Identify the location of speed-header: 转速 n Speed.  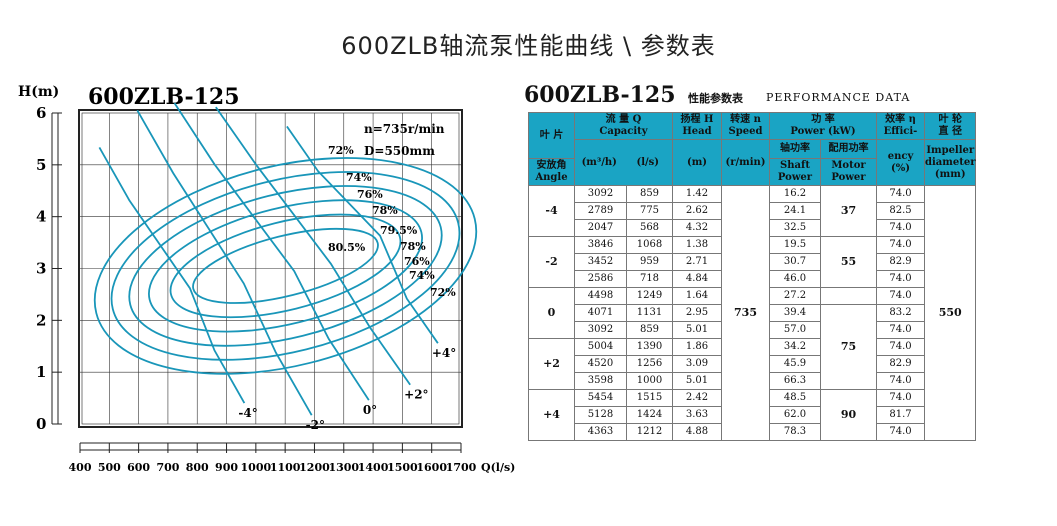
(745, 126).